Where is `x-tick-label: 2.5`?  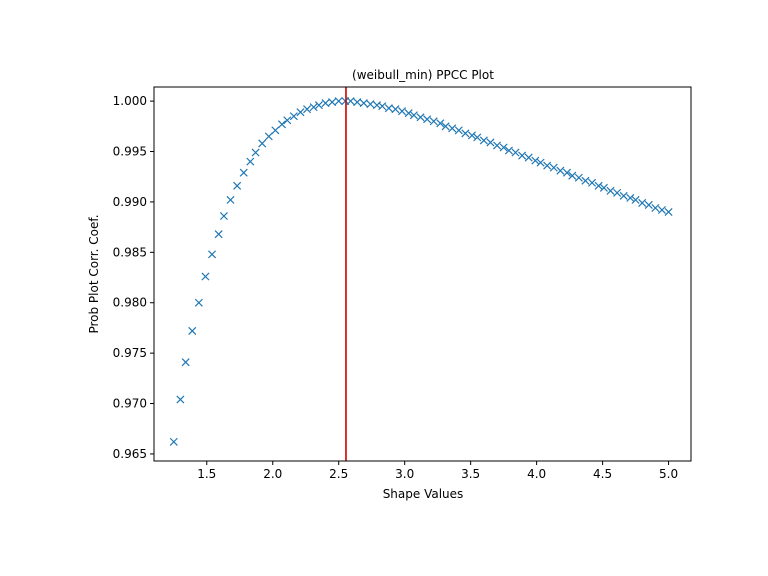
x-tick-label: 2.5 is located at coordinates (338, 474).